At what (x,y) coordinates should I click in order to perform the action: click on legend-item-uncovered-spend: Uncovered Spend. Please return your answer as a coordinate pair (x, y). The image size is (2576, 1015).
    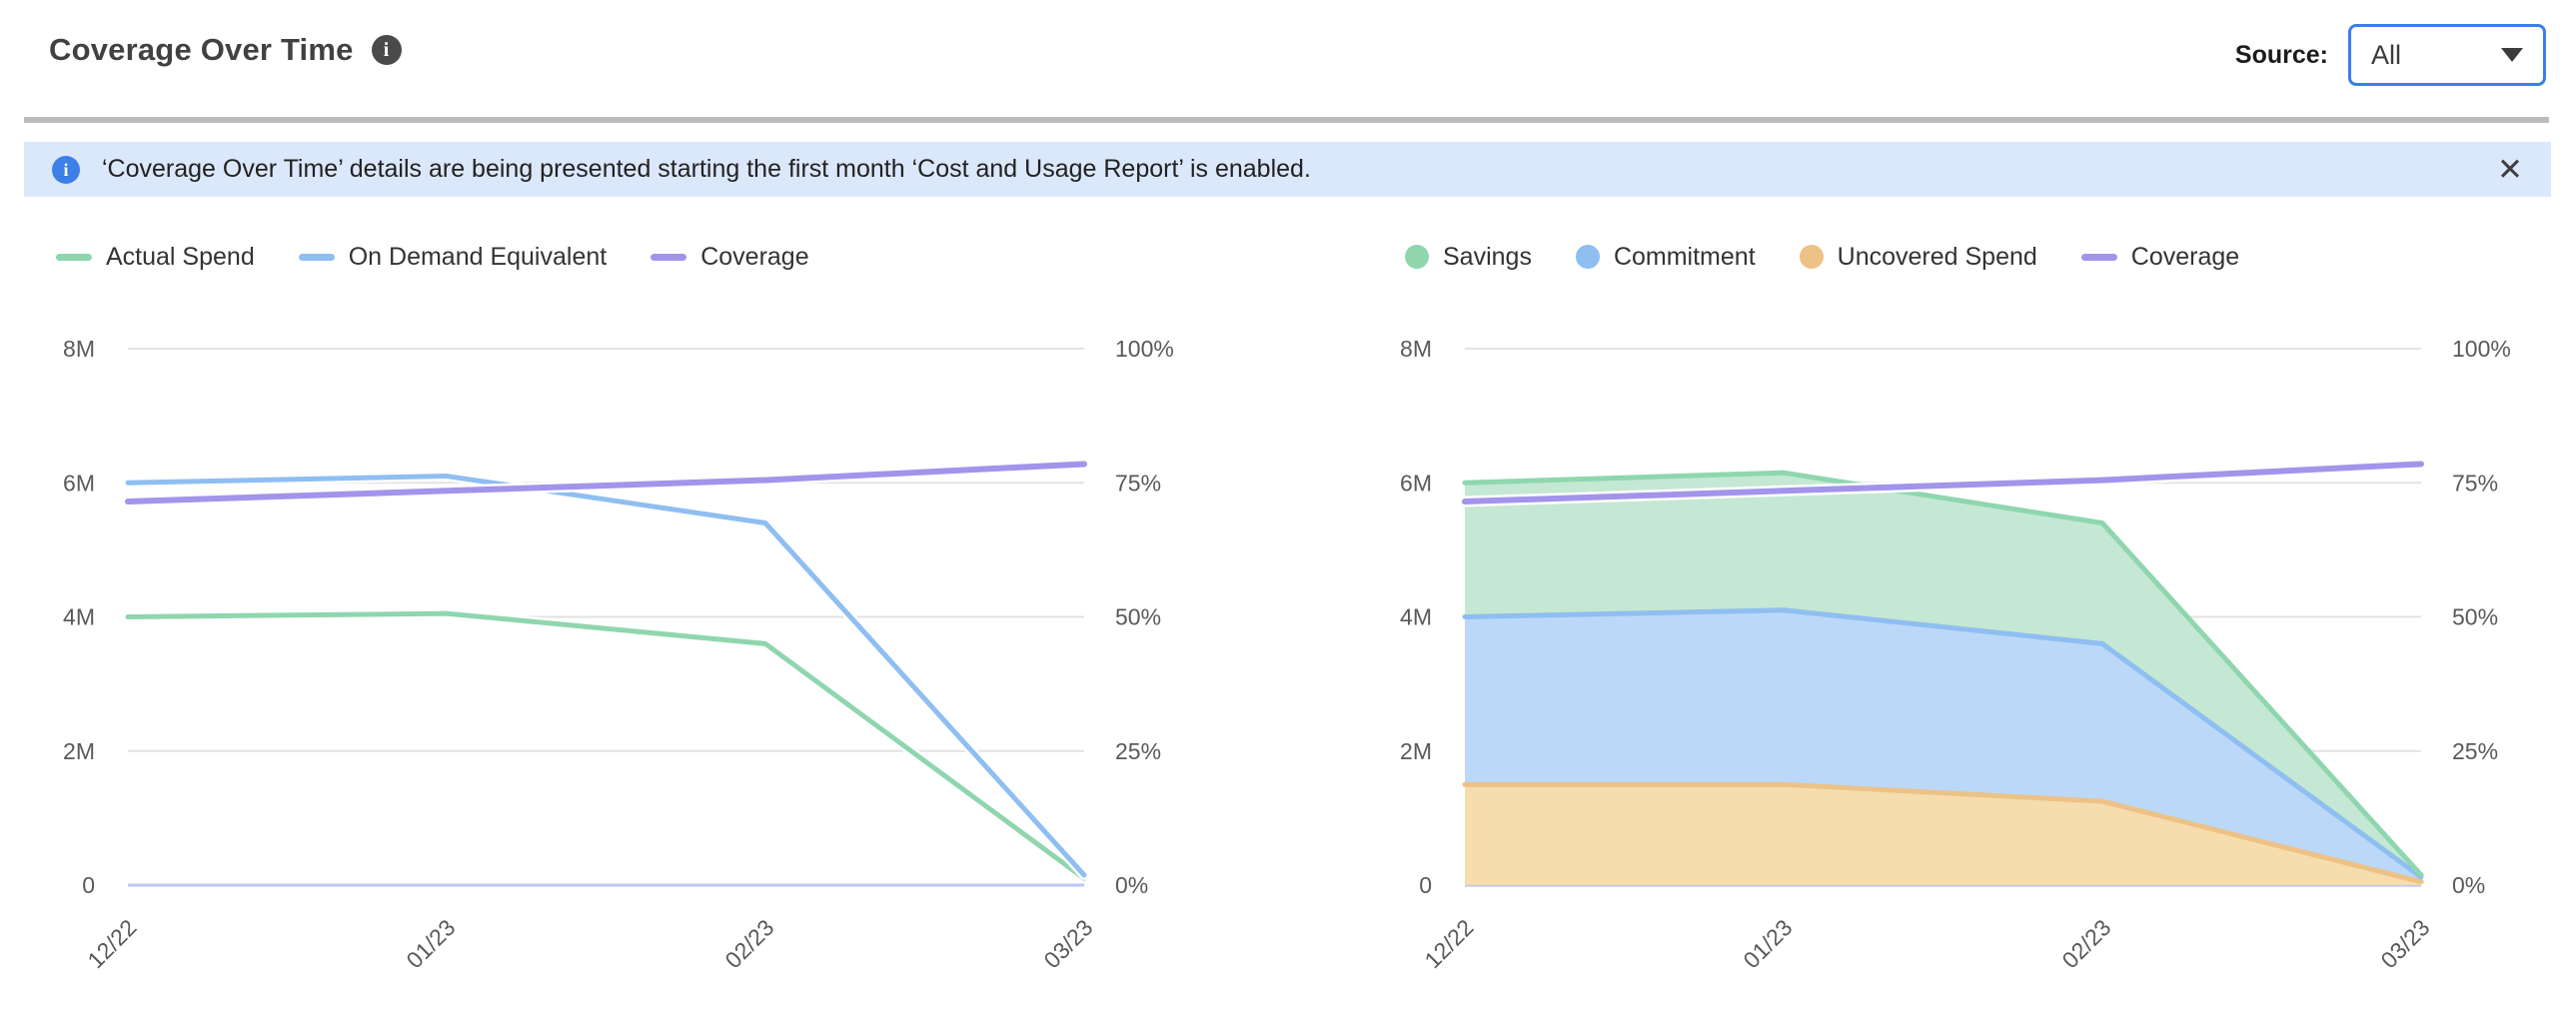
    Looking at the image, I should click on (1918, 257).